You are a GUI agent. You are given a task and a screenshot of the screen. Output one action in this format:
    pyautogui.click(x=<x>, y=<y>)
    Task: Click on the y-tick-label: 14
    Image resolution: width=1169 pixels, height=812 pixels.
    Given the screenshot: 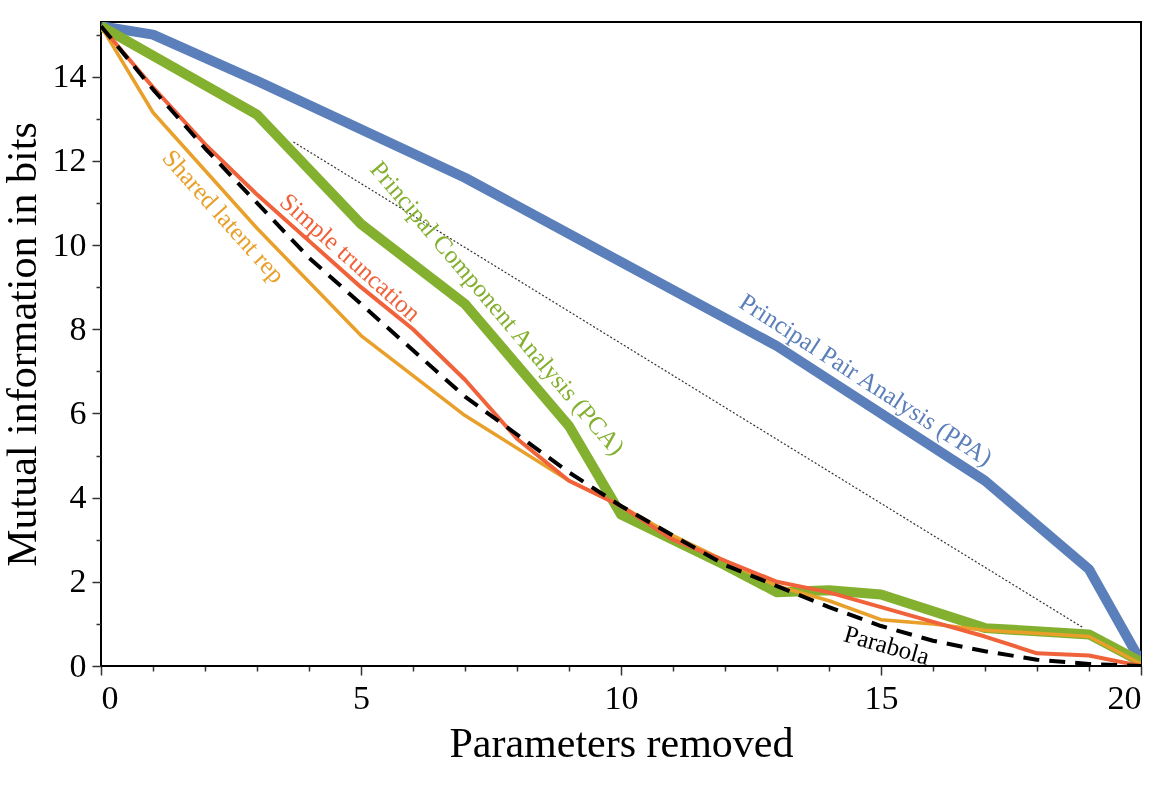 What is the action you would take?
    pyautogui.click(x=69, y=76)
    